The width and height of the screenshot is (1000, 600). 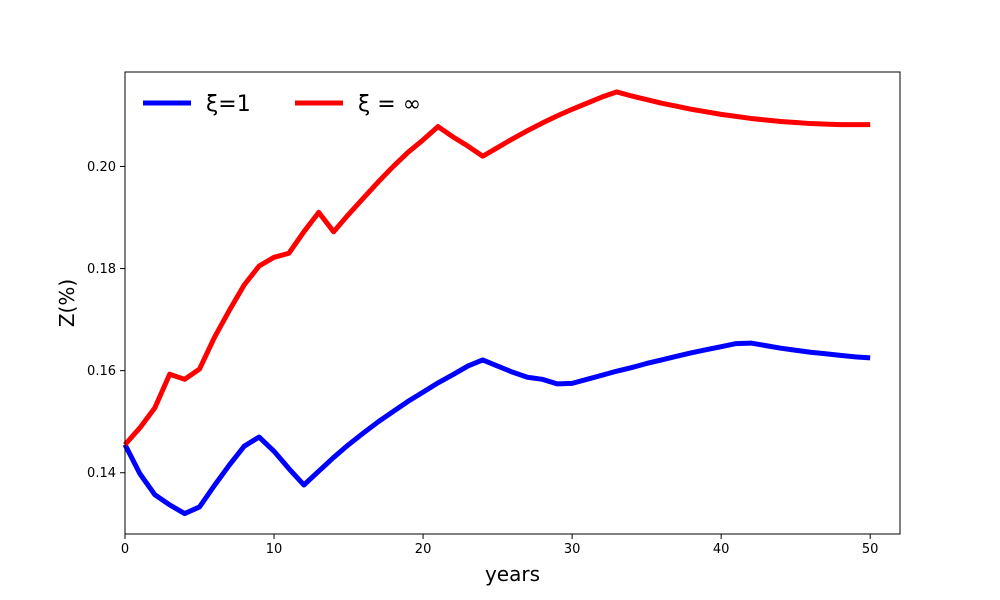 I want to click on y-axis-label: Z(%), so click(x=67, y=303).